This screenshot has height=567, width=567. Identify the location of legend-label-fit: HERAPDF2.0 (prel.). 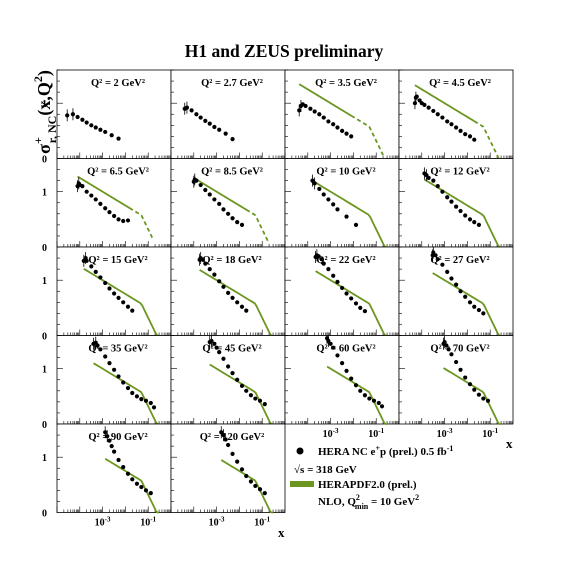
(367, 485).